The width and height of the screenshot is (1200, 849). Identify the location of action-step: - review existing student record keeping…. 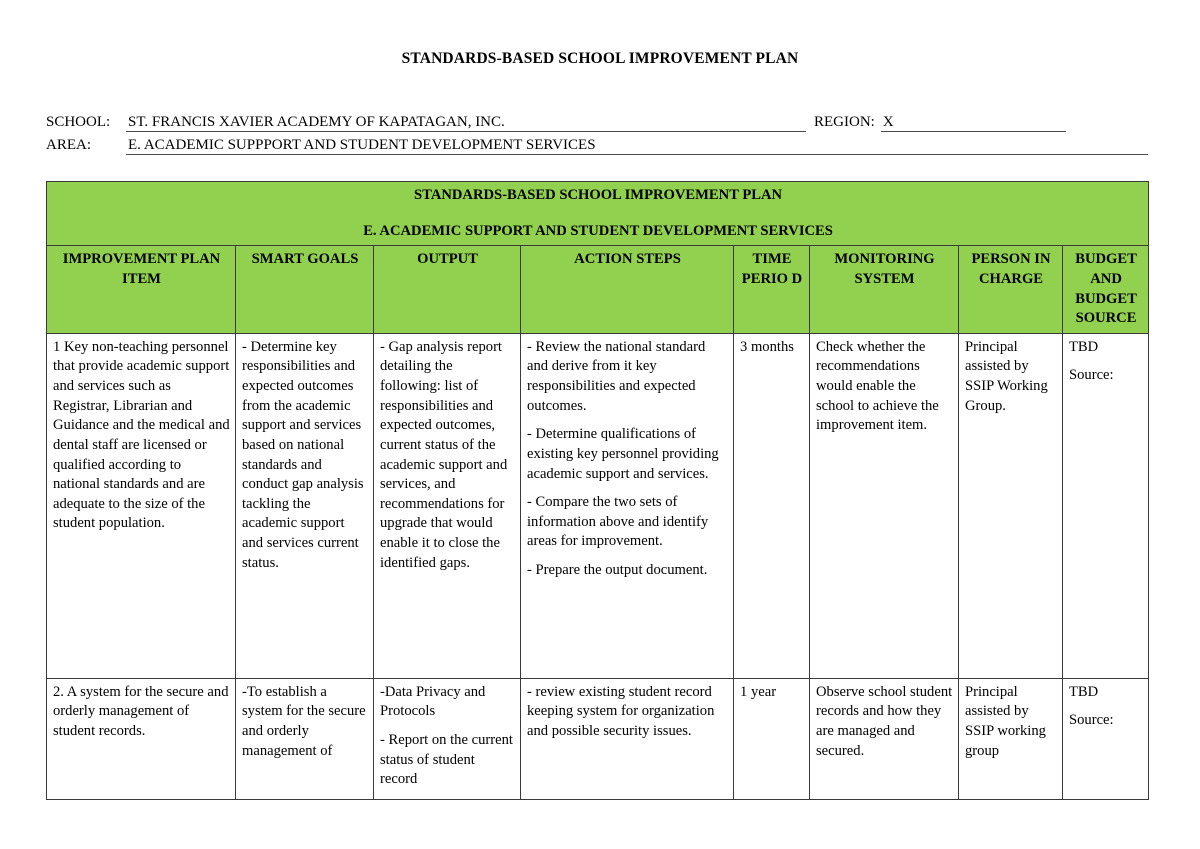
(621, 711).